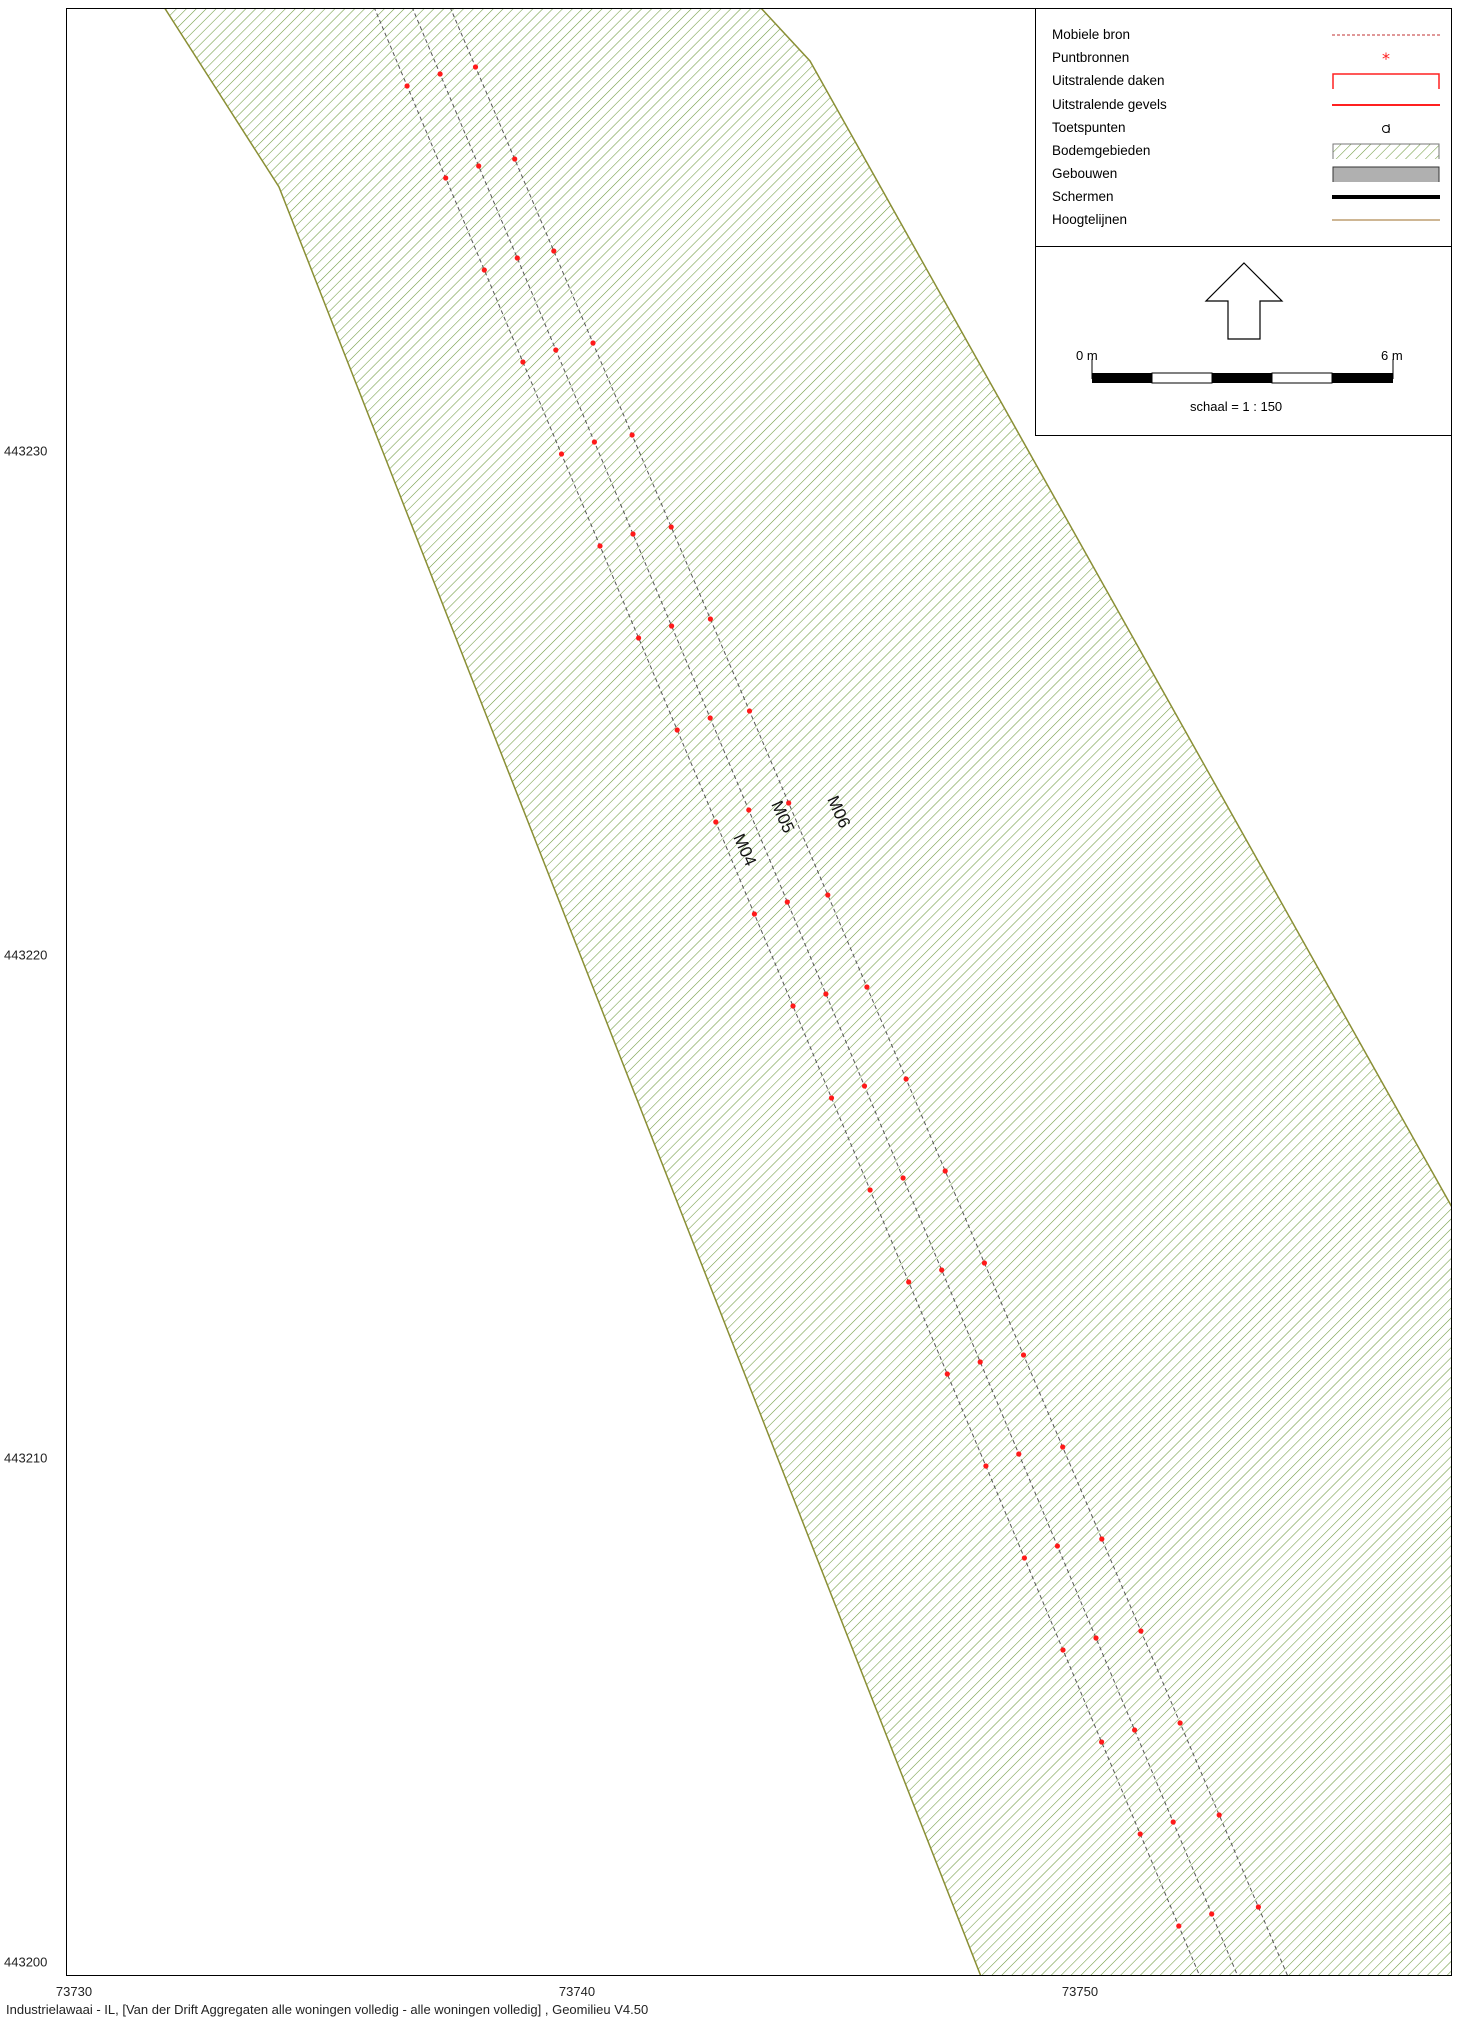 Image resolution: width=1463 pixels, height=2022 pixels. What do you see at coordinates (1244, 301) in the screenshot?
I see `north-arrow-icon` at bounding box center [1244, 301].